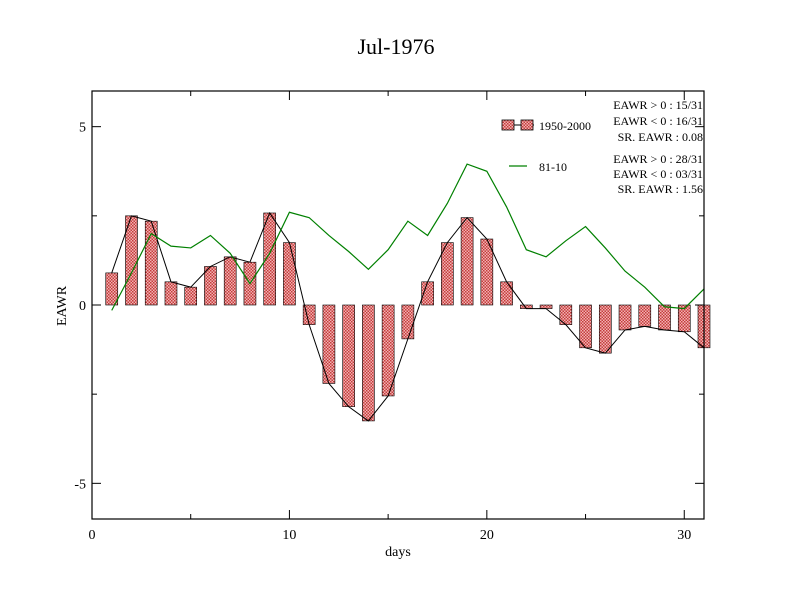 Image resolution: width=792 pixels, height=612 pixels. Describe the element at coordinates (658, 121) in the screenshot. I see `stat-neg-1950-2000: EAWR < 0 : 16/31` at that location.